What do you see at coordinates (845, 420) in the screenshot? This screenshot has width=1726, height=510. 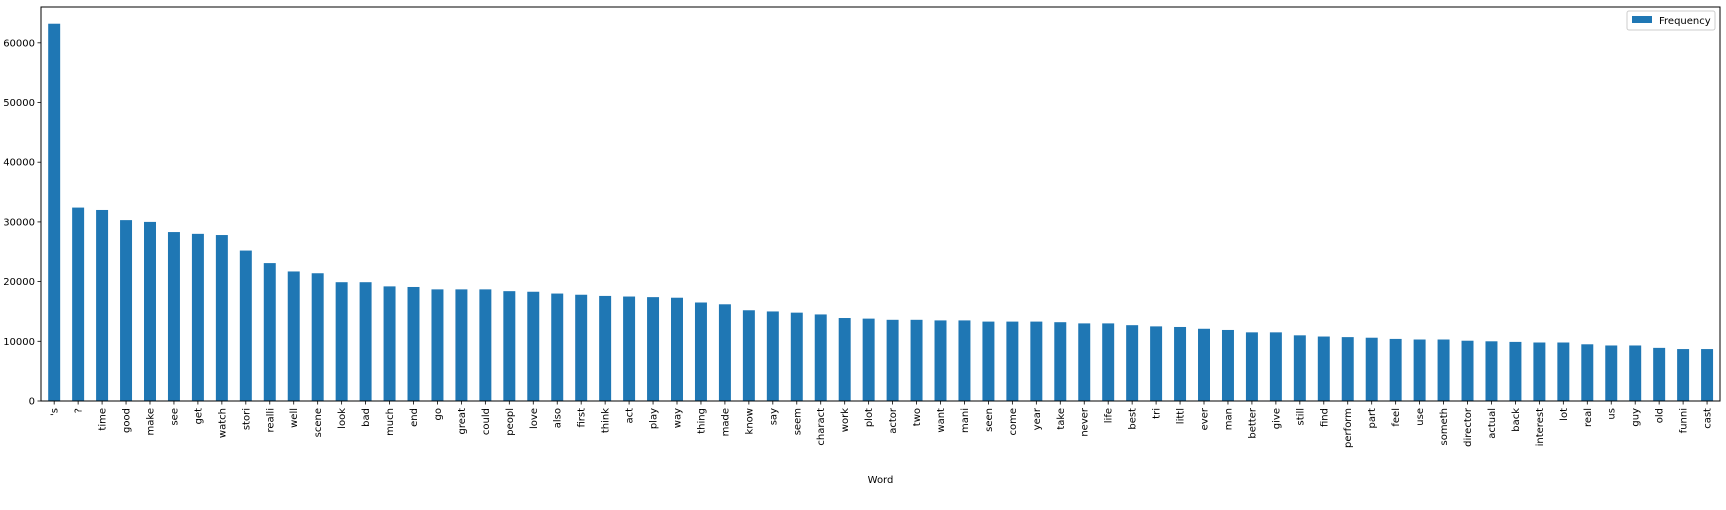 I see `x-tick-label: work` at bounding box center [845, 420].